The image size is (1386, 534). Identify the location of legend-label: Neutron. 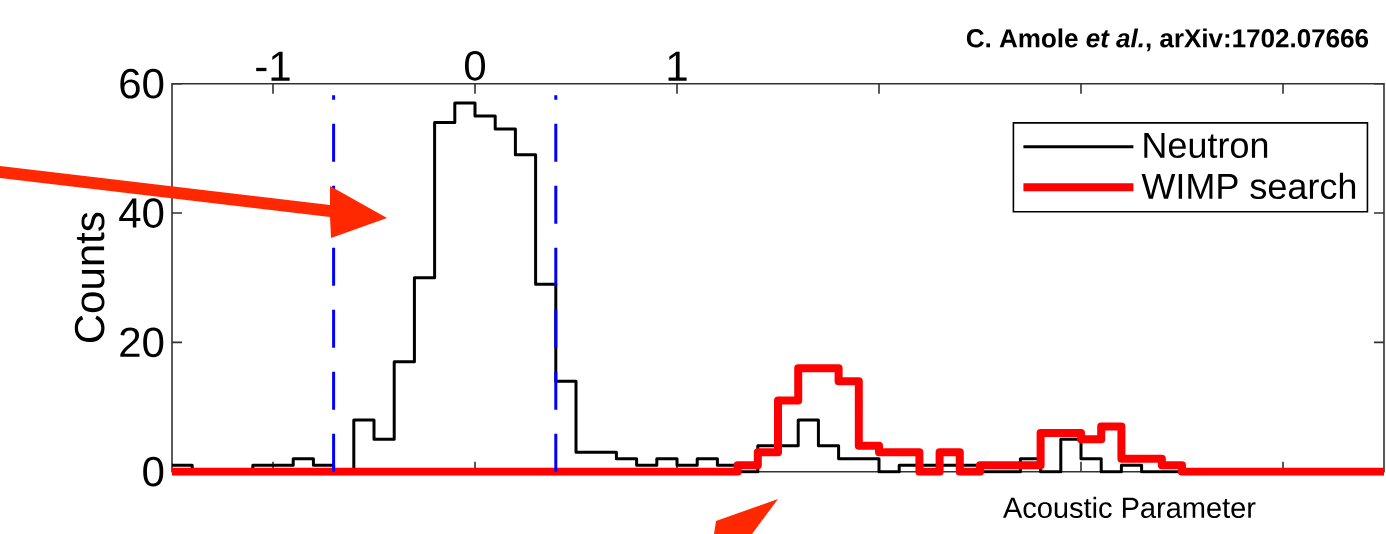
(1206, 145).